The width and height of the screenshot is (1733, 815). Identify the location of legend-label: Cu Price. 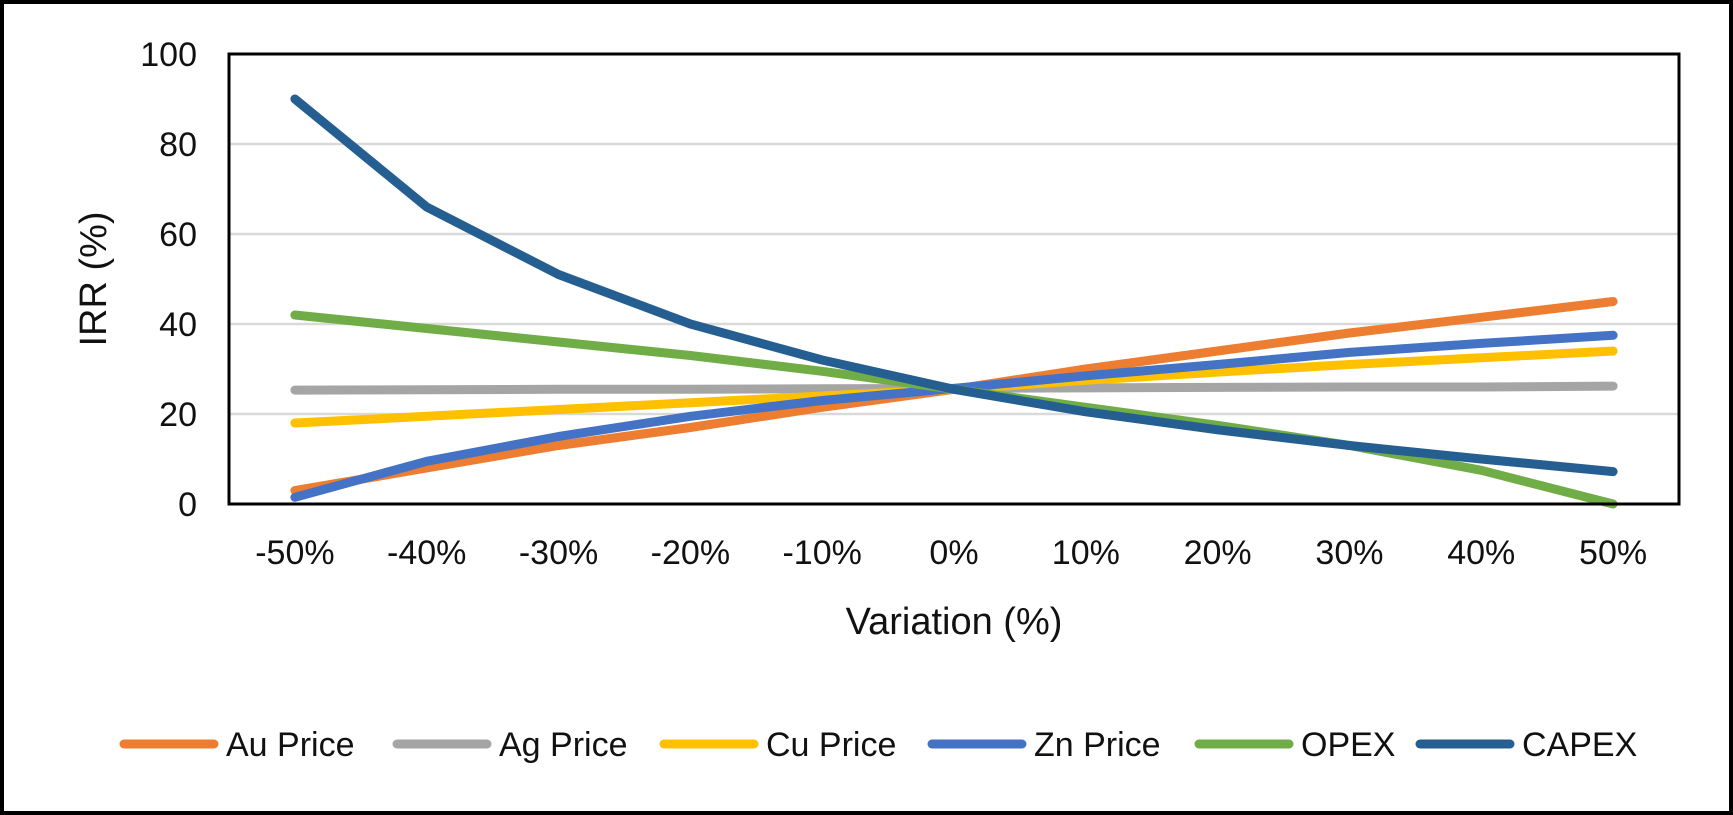
(831, 745).